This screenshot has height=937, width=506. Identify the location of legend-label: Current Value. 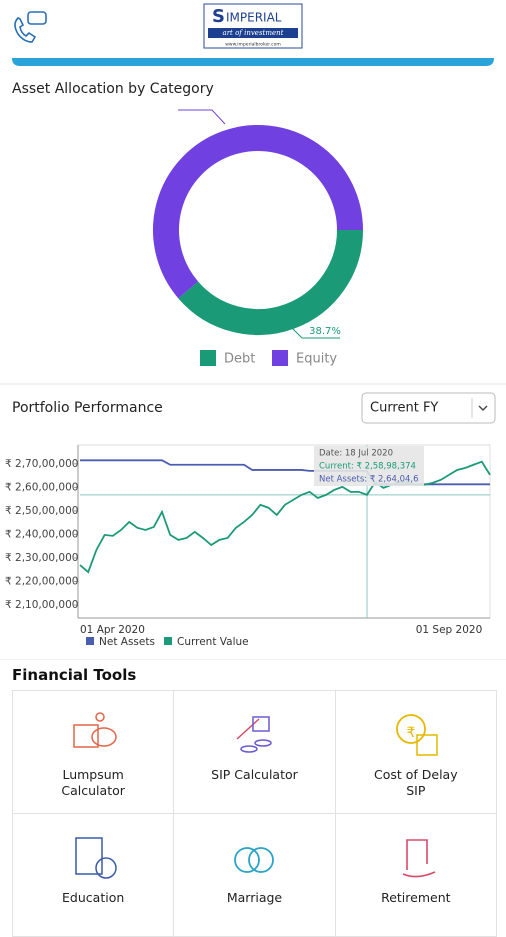
(213, 642).